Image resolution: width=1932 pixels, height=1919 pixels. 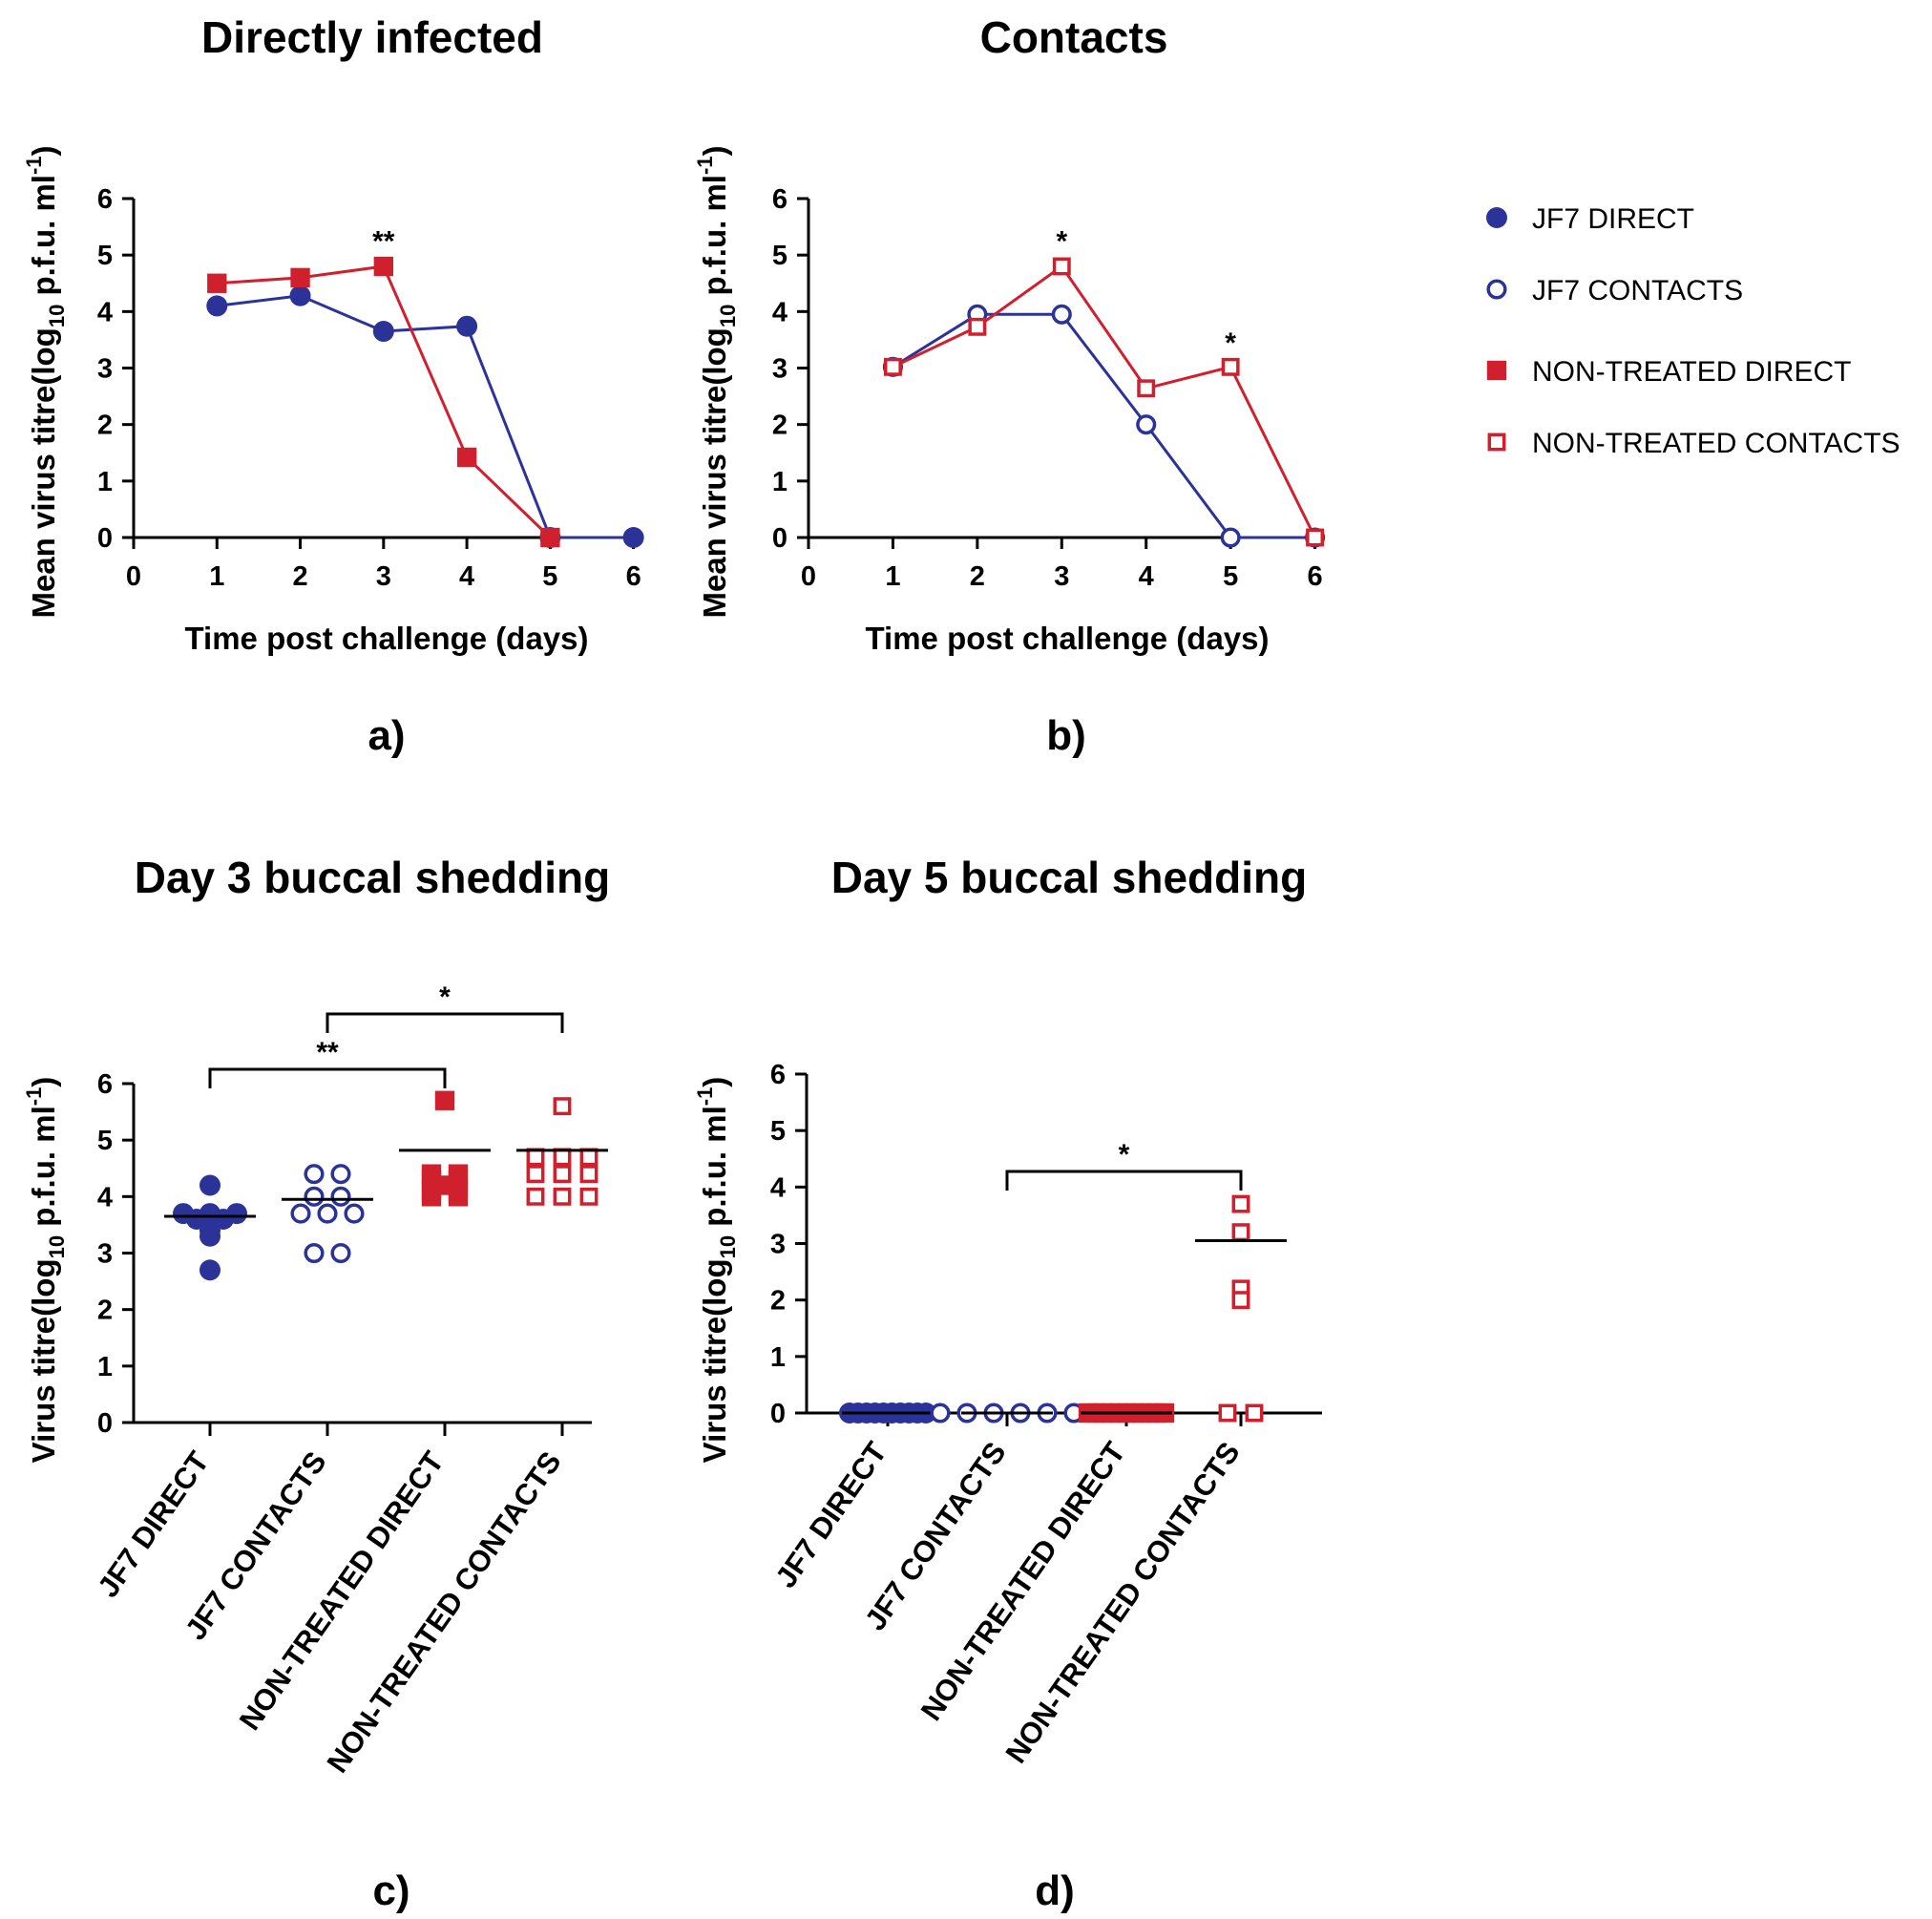 What do you see at coordinates (1067, 638) in the screenshot?
I see `x-axis-label-b: Time post challenge (days)` at bounding box center [1067, 638].